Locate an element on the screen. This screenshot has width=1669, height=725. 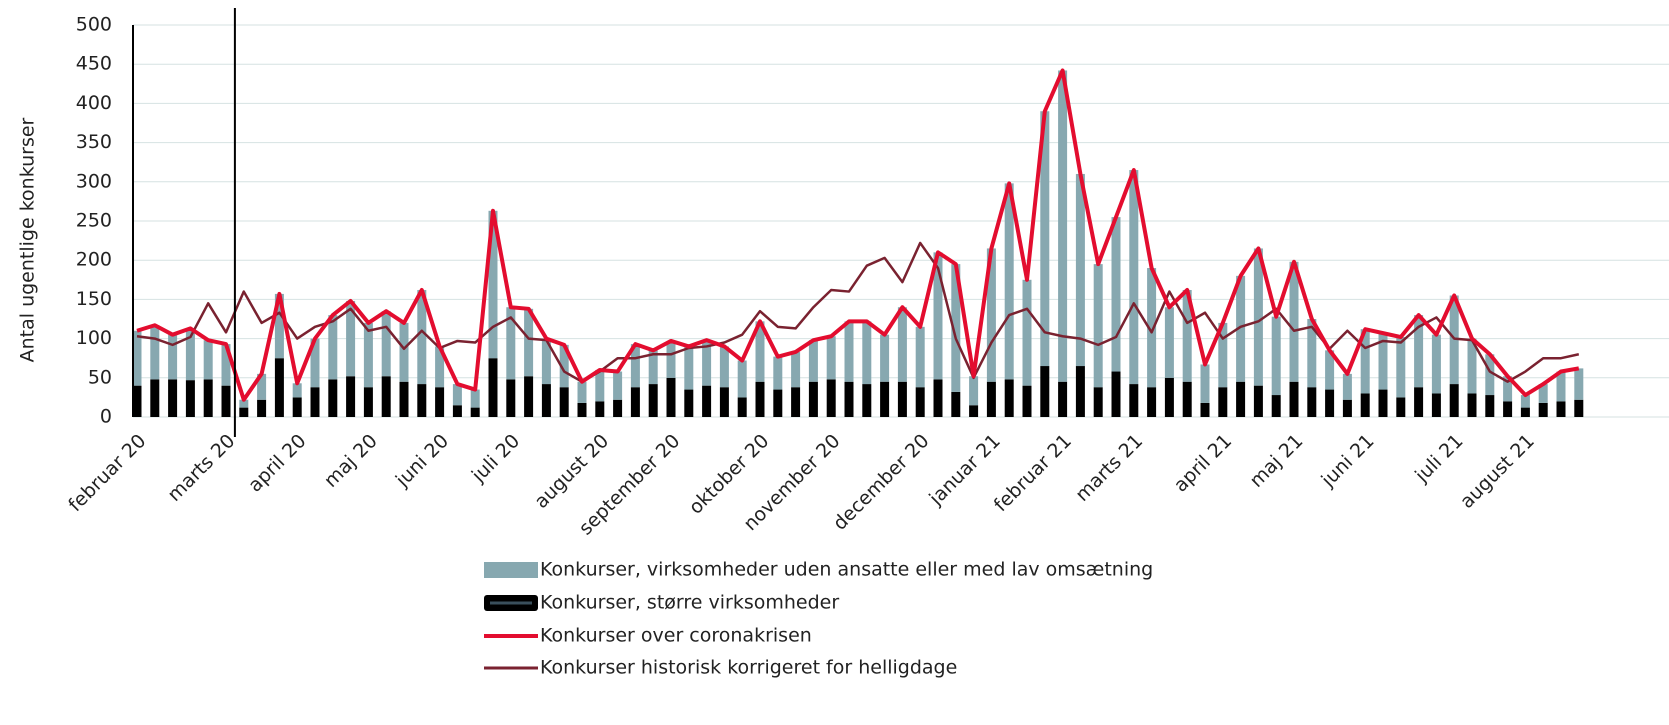
y-tick-label: 400 is located at coordinates (94, 103).